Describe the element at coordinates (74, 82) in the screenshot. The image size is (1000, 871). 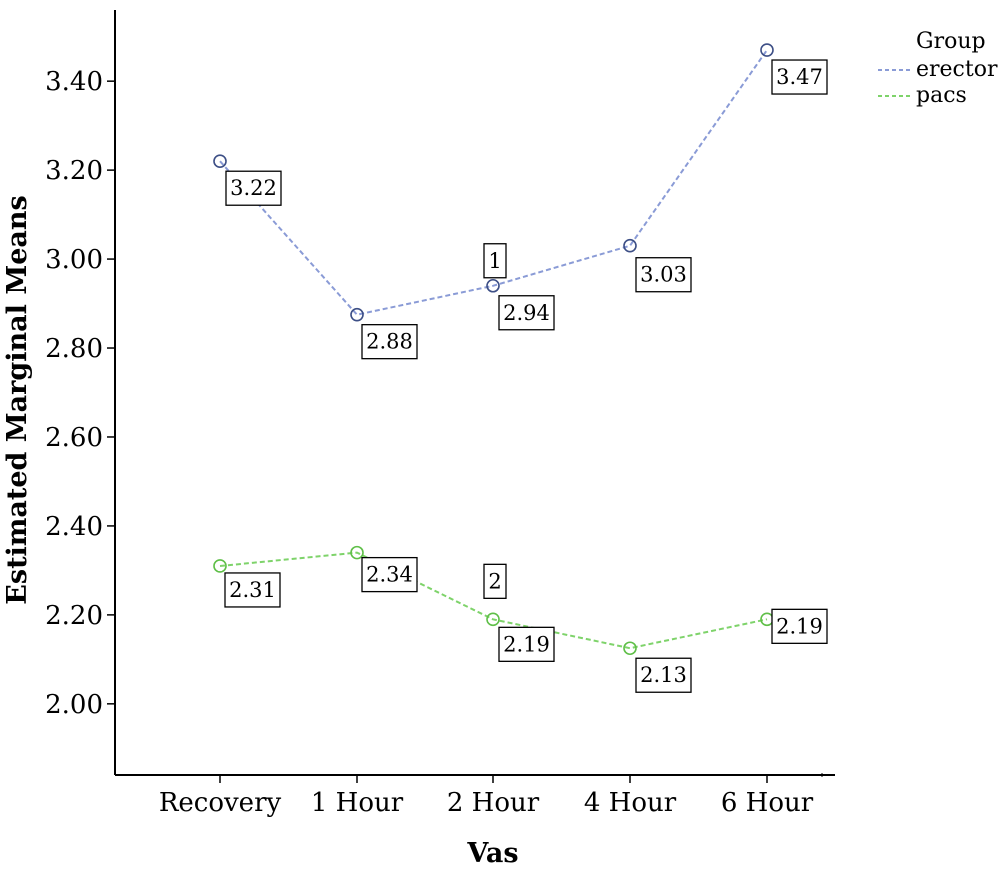
I see `y-tick-label: 3.40` at that location.